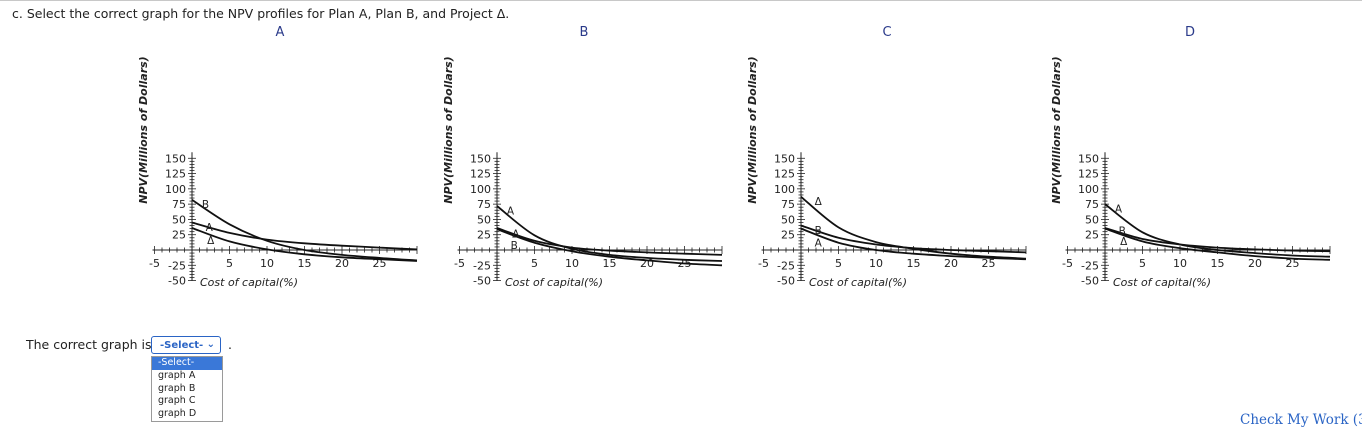 The width and height of the screenshot is (1362, 429). I want to click on chart-b-series-1-line, so click(609, 233).